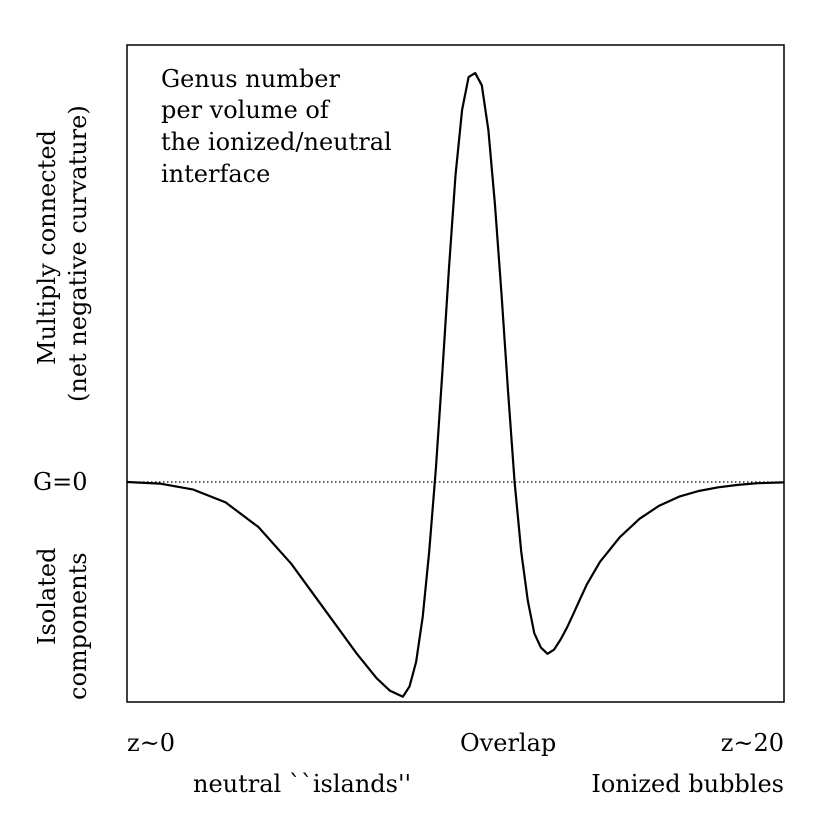 The image size is (830, 830). What do you see at coordinates (302, 784) in the screenshot?
I see `x-region-label-left: neutral ``islands''` at bounding box center [302, 784].